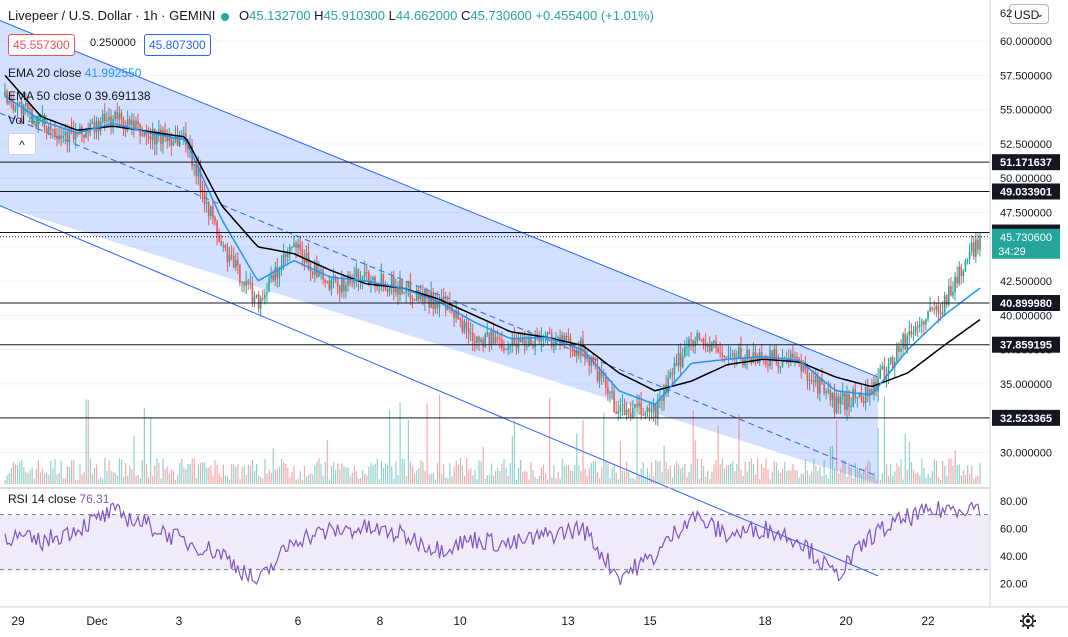  What do you see at coordinates (244, 15) in the screenshot?
I see `open-label: O` at bounding box center [244, 15].